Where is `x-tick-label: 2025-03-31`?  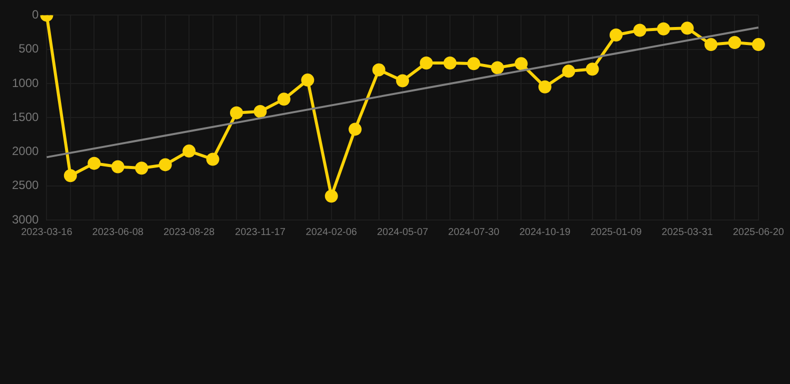 x-tick-label: 2025-03-31 is located at coordinates (688, 232).